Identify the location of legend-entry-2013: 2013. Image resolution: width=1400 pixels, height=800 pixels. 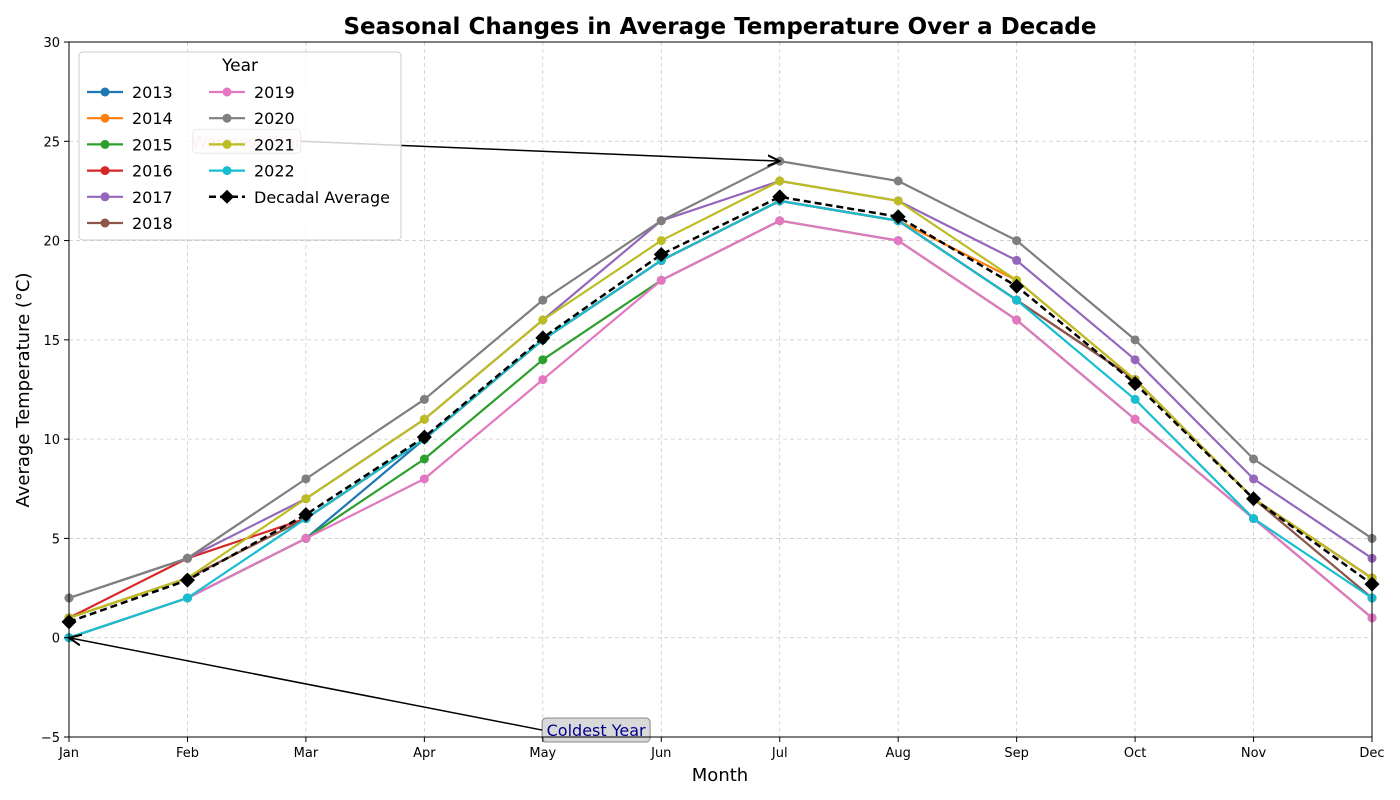
(130, 92).